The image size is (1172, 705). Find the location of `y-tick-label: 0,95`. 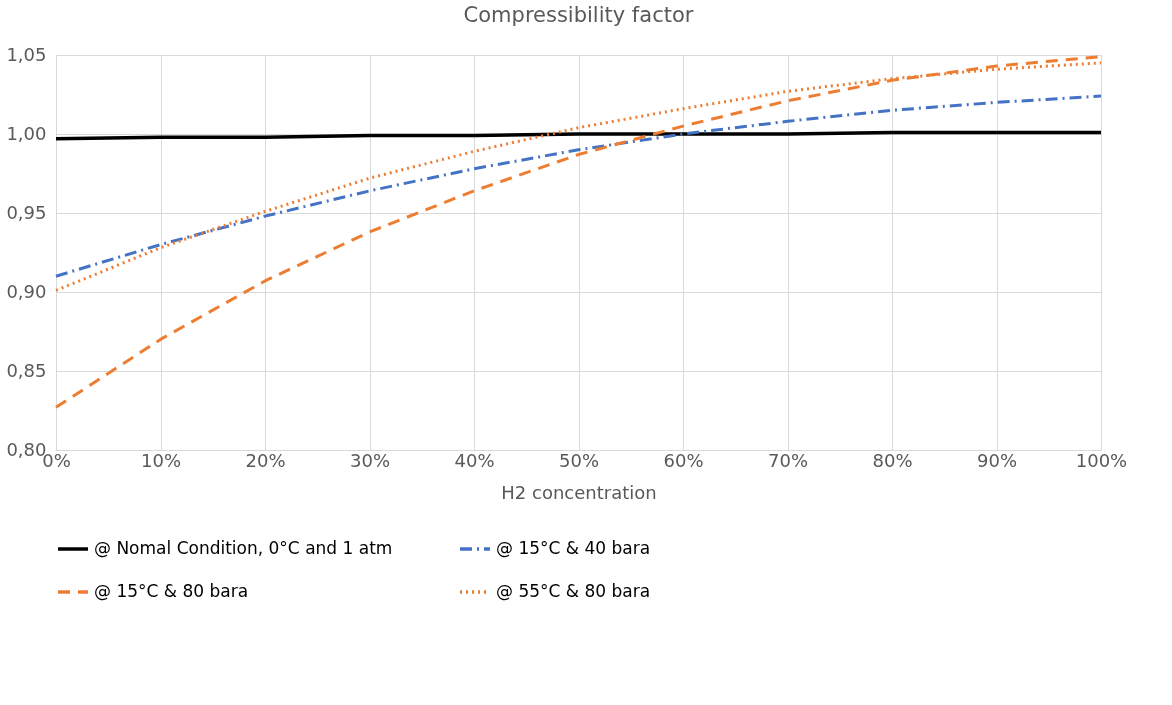

y-tick-label: 0,95 is located at coordinates (26, 212).